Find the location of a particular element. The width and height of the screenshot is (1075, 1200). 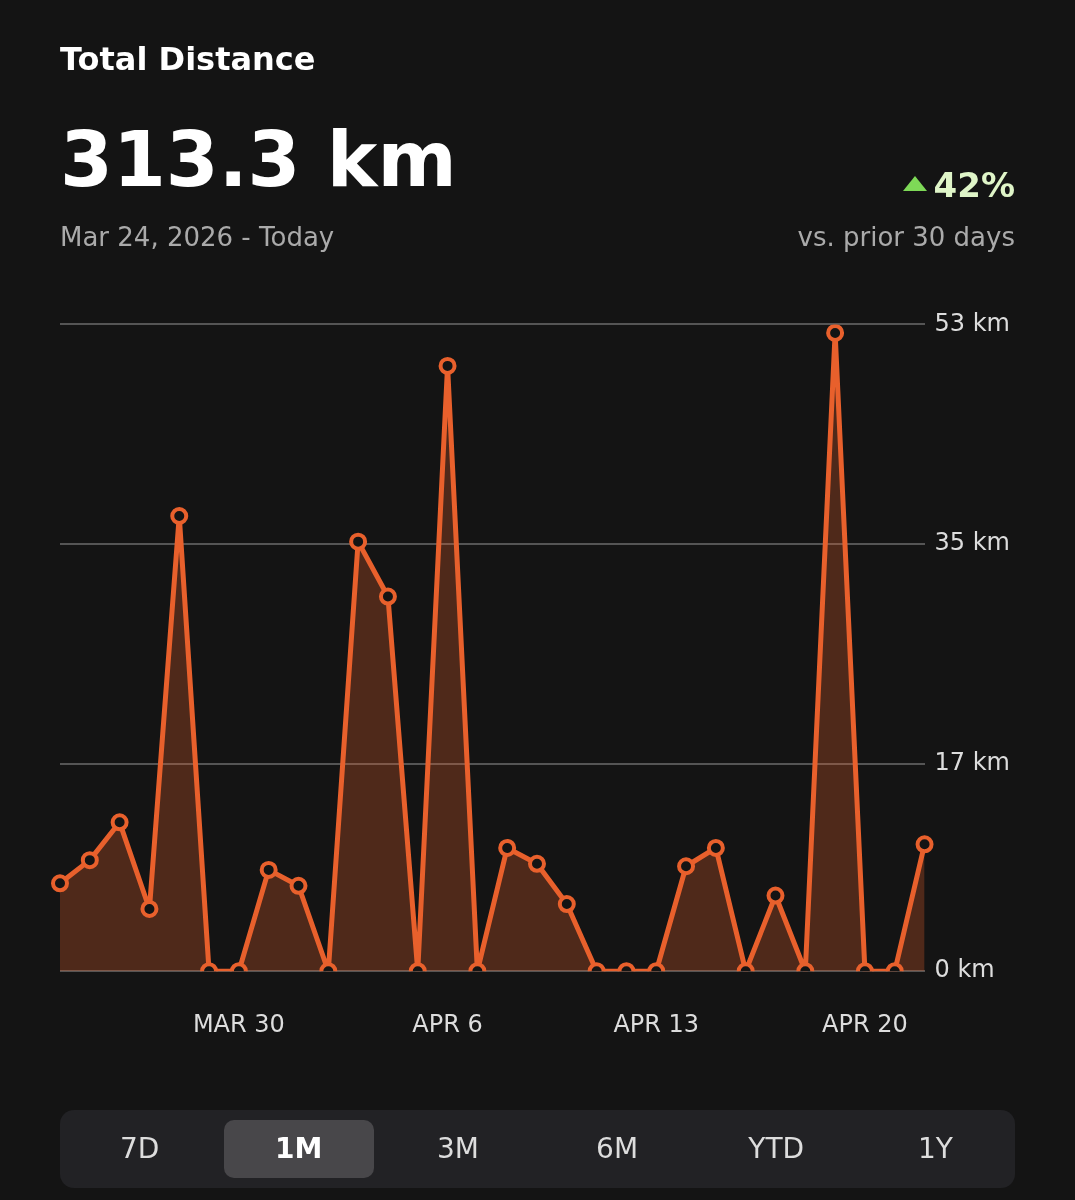

text: 6M is located at coordinates (617, 1149).